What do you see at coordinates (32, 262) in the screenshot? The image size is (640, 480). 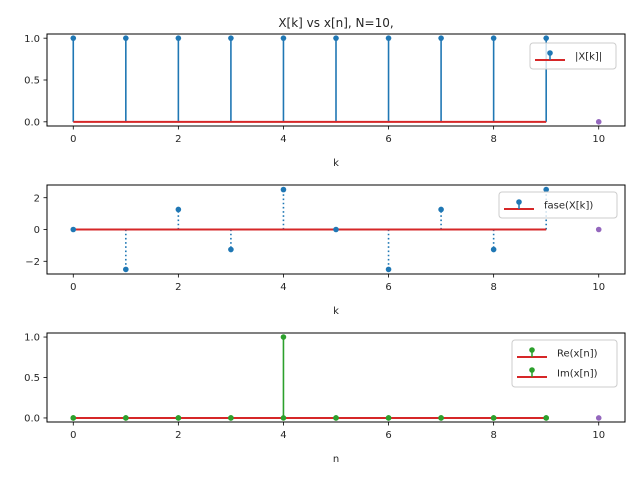 I see `y-tick-label: −2` at bounding box center [32, 262].